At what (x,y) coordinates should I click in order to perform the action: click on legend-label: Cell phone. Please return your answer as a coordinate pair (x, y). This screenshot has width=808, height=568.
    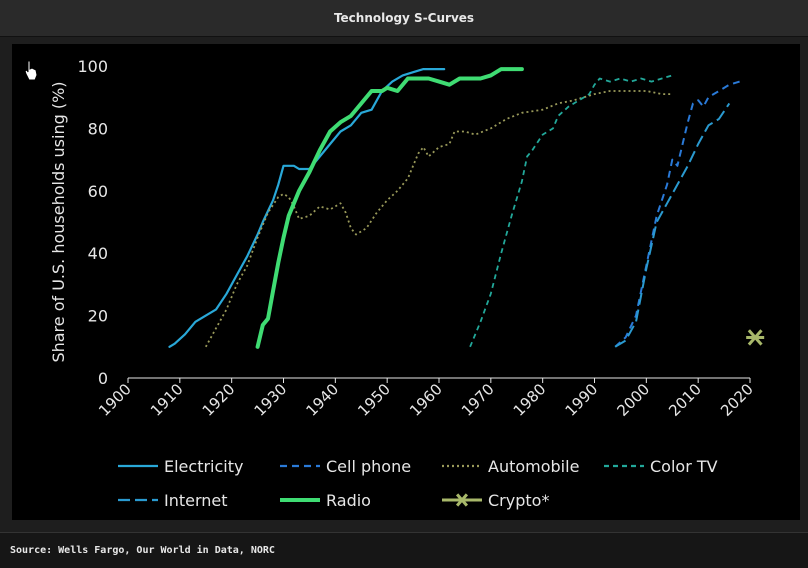
    Looking at the image, I should click on (368, 466).